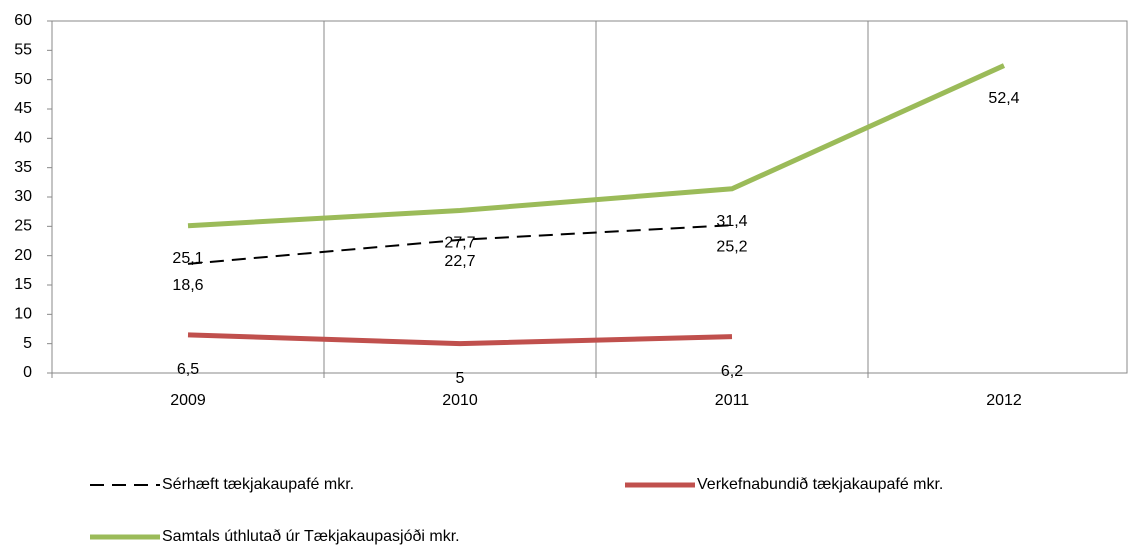 The width and height of the screenshot is (1128, 547). I want to click on y-tick-label: 45, so click(23, 108).